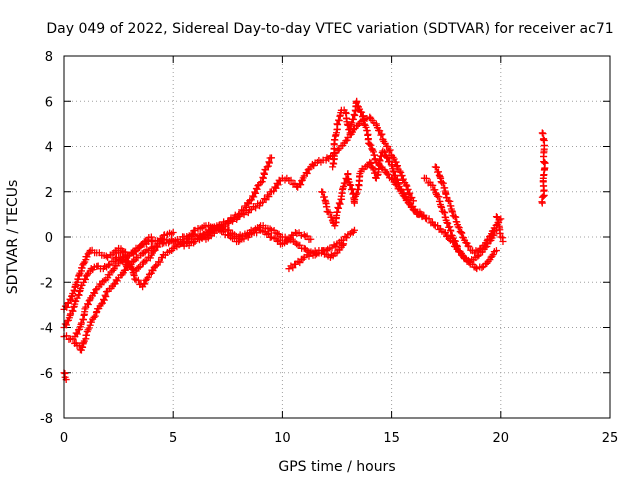 The height and width of the screenshot is (480, 640). Describe the element at coordinates (501, 438) in the screenshot. I see `x-tick-label: 20` at that location.